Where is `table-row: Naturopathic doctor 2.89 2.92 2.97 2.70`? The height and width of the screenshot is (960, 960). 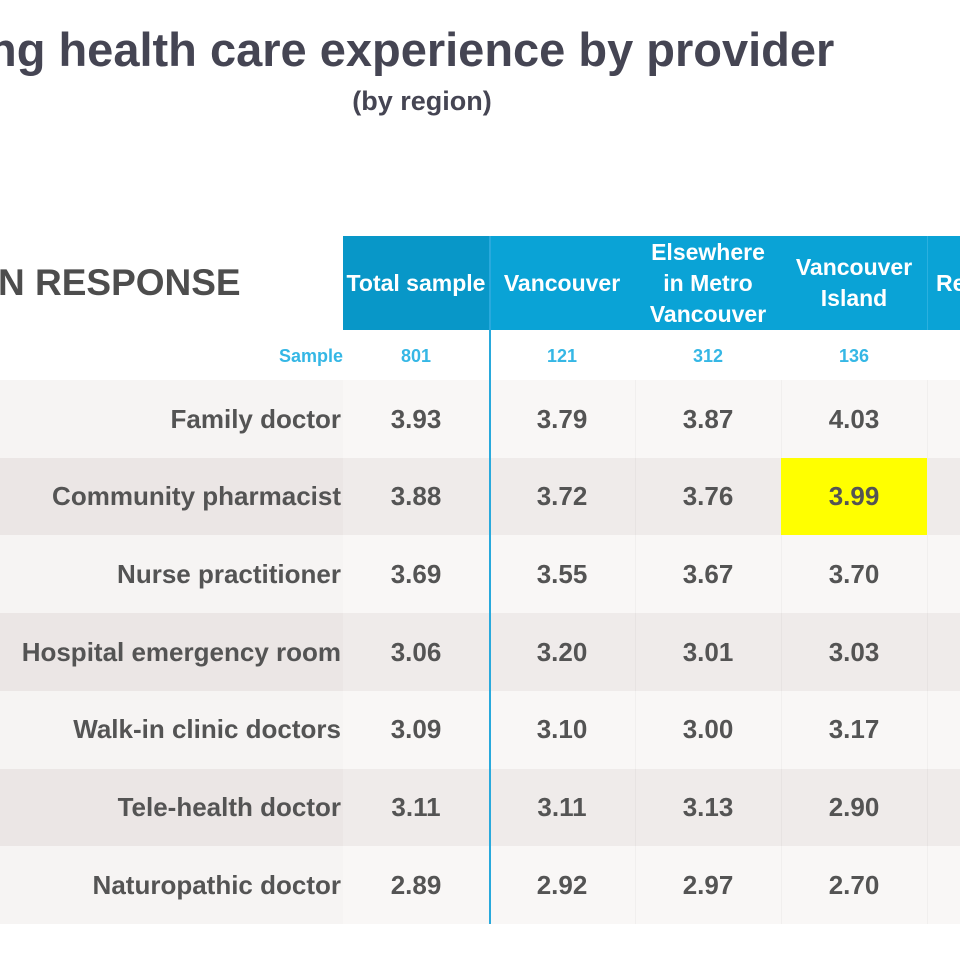
table-row: Naturopathic doctor 2.89 2.92 2.97 2.70 is located at coordinates (480, 885).